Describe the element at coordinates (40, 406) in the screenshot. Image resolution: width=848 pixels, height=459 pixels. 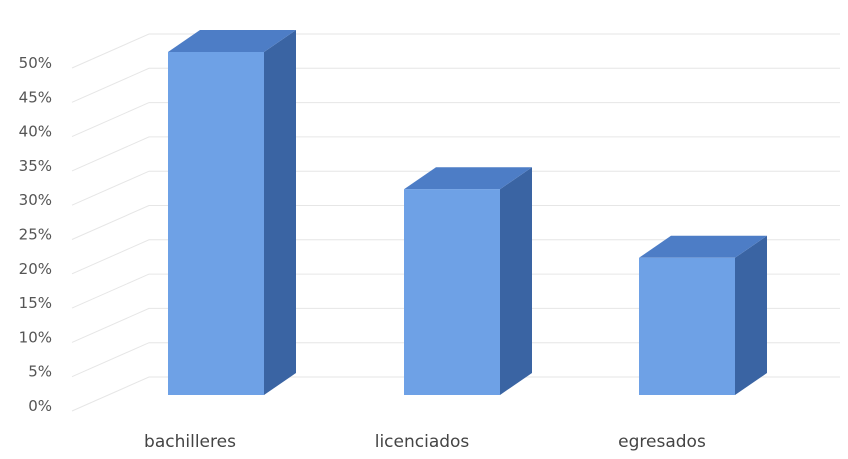
I see `y-tick-label: 0%` at that location.